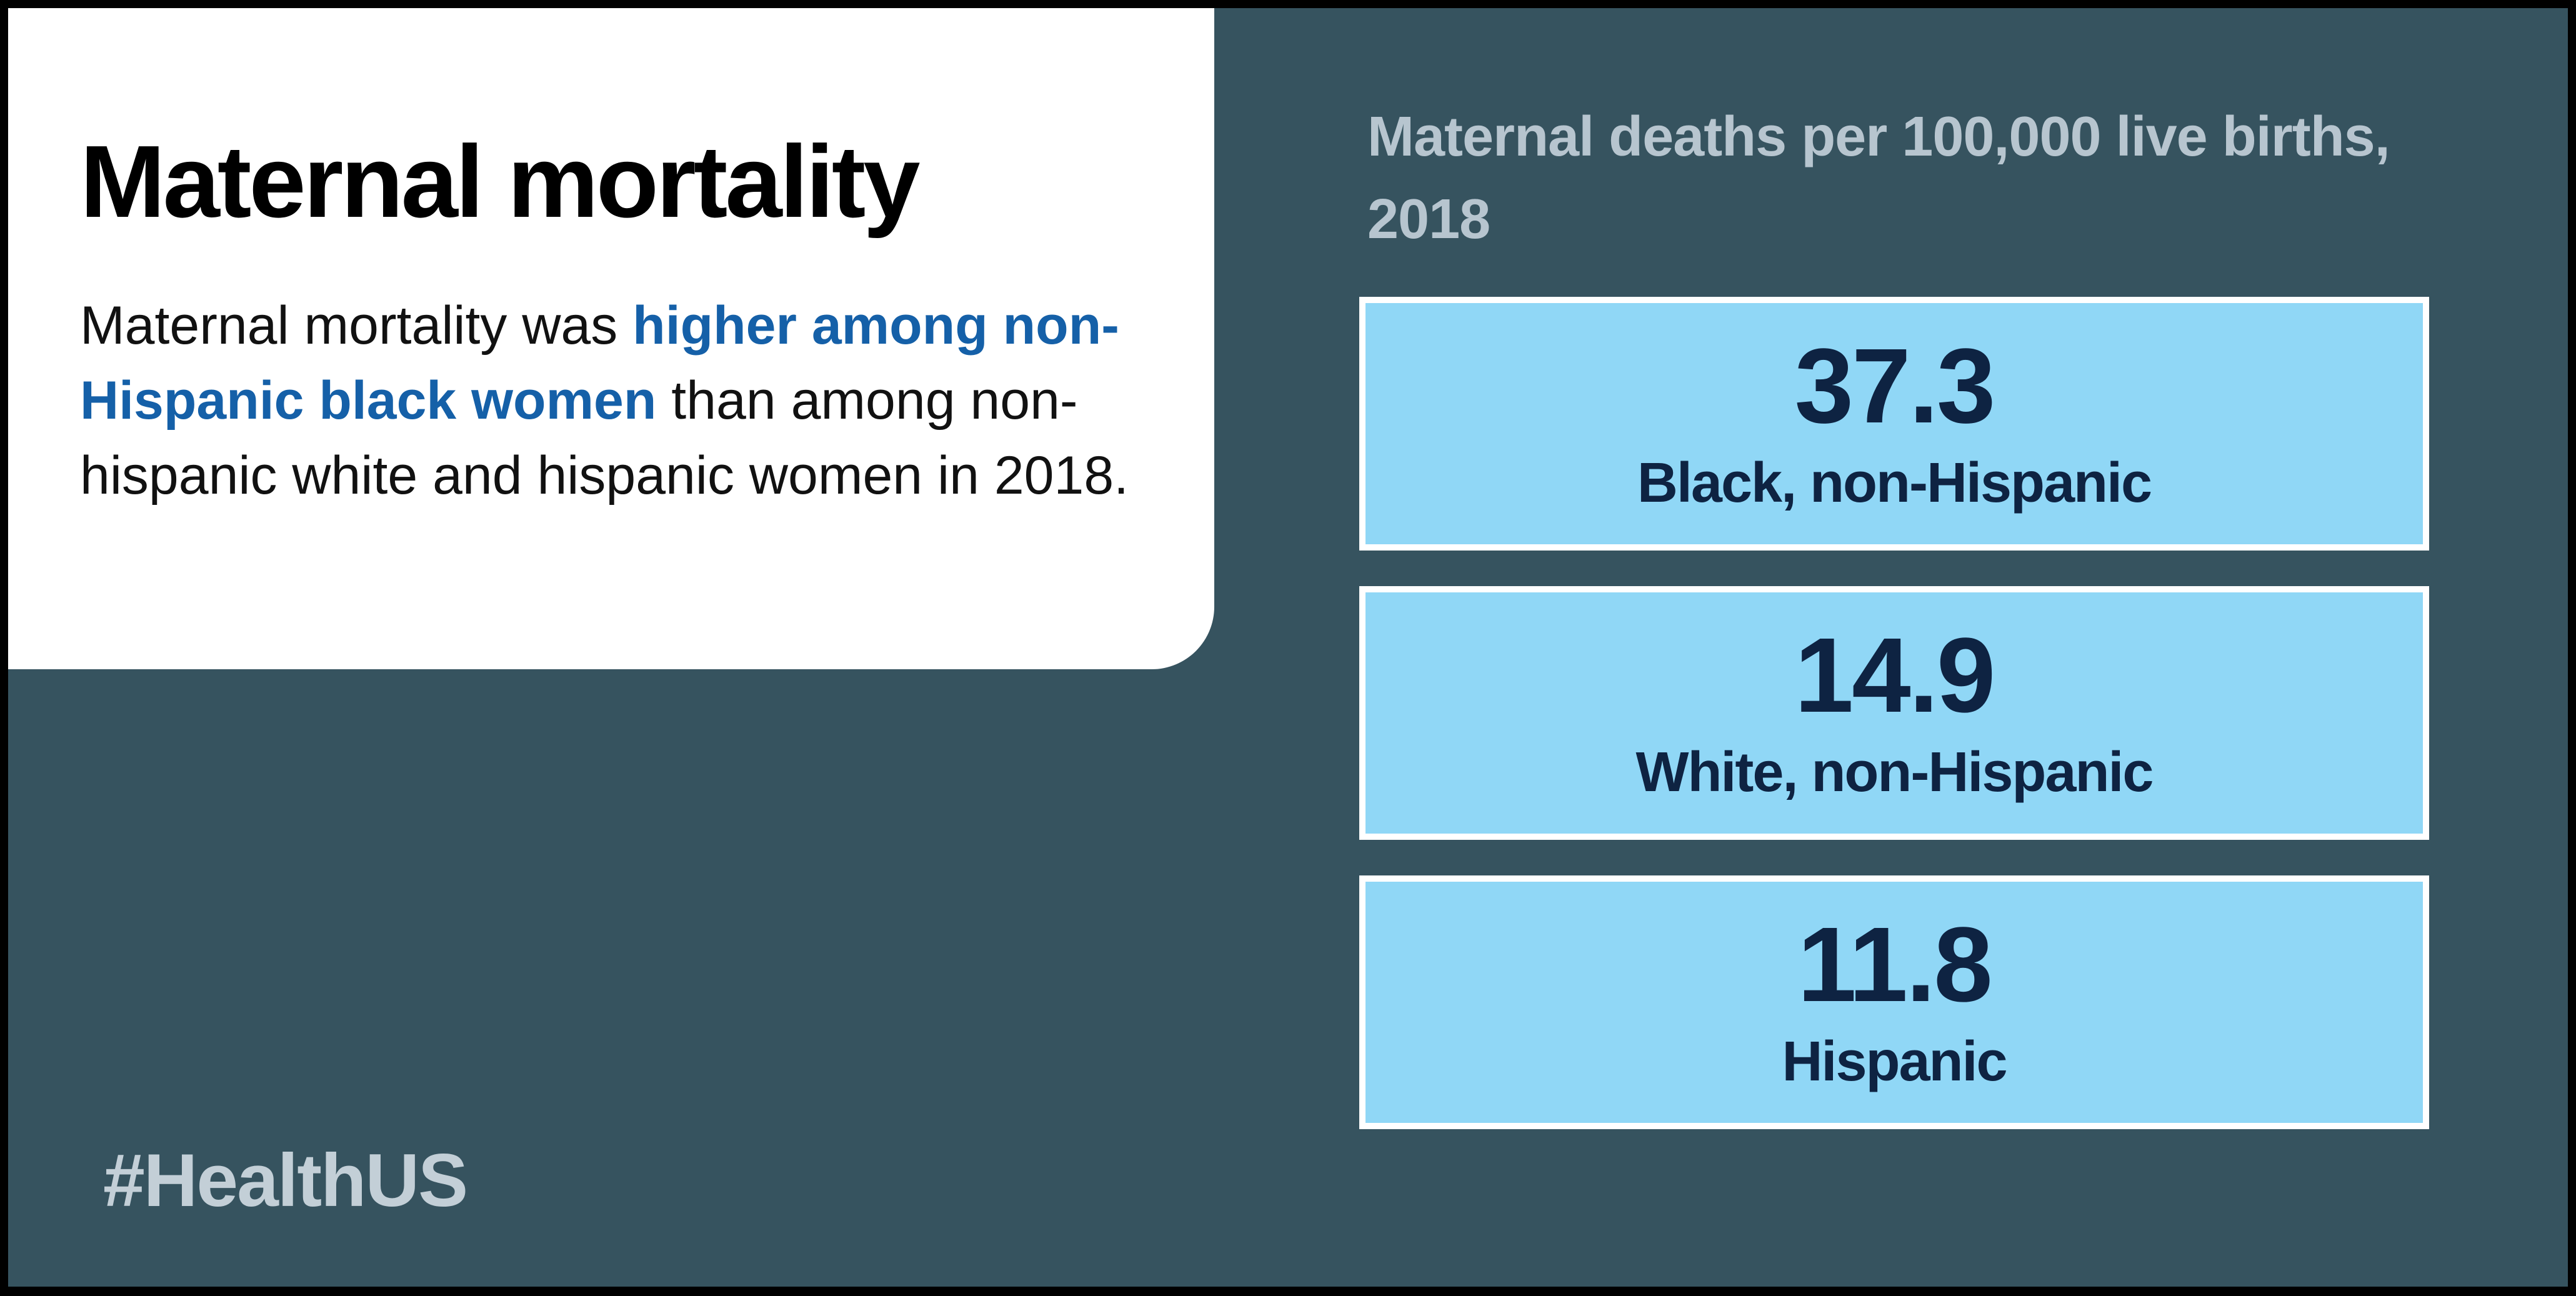 The height and width of the screenshot is (1296, 2576). I want to click on stat-box-hispanic: 11.8 Hispanic, so click(1894, 1002).